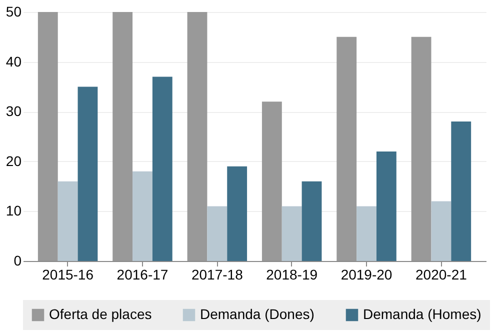 The width and height of the screenshot is (494, 335). Describe the element at coordinates (366, 274) in the screenshot. I see `x-tick-label: 2019-20` at that location.